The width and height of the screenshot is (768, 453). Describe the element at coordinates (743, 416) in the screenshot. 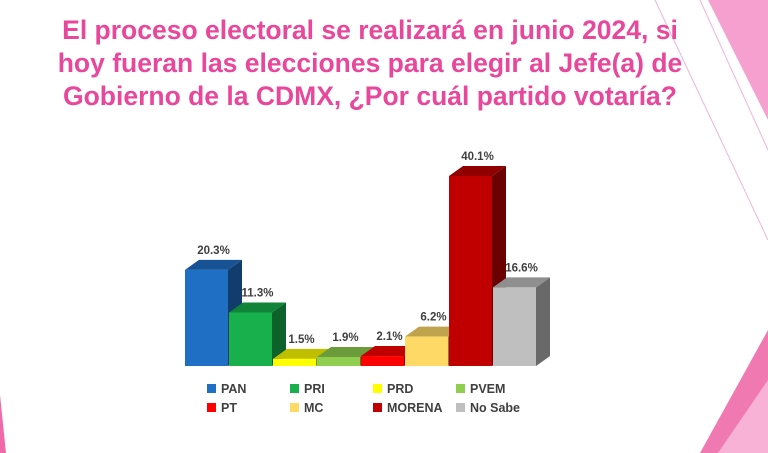

I see `pink-corner-shape-mid` at that location.